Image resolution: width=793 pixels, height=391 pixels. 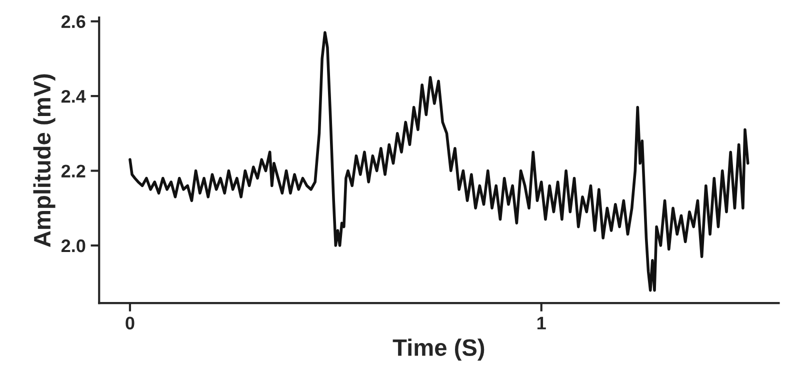 I want to click on x-tick-label: 0, so click(x=130, y=323).